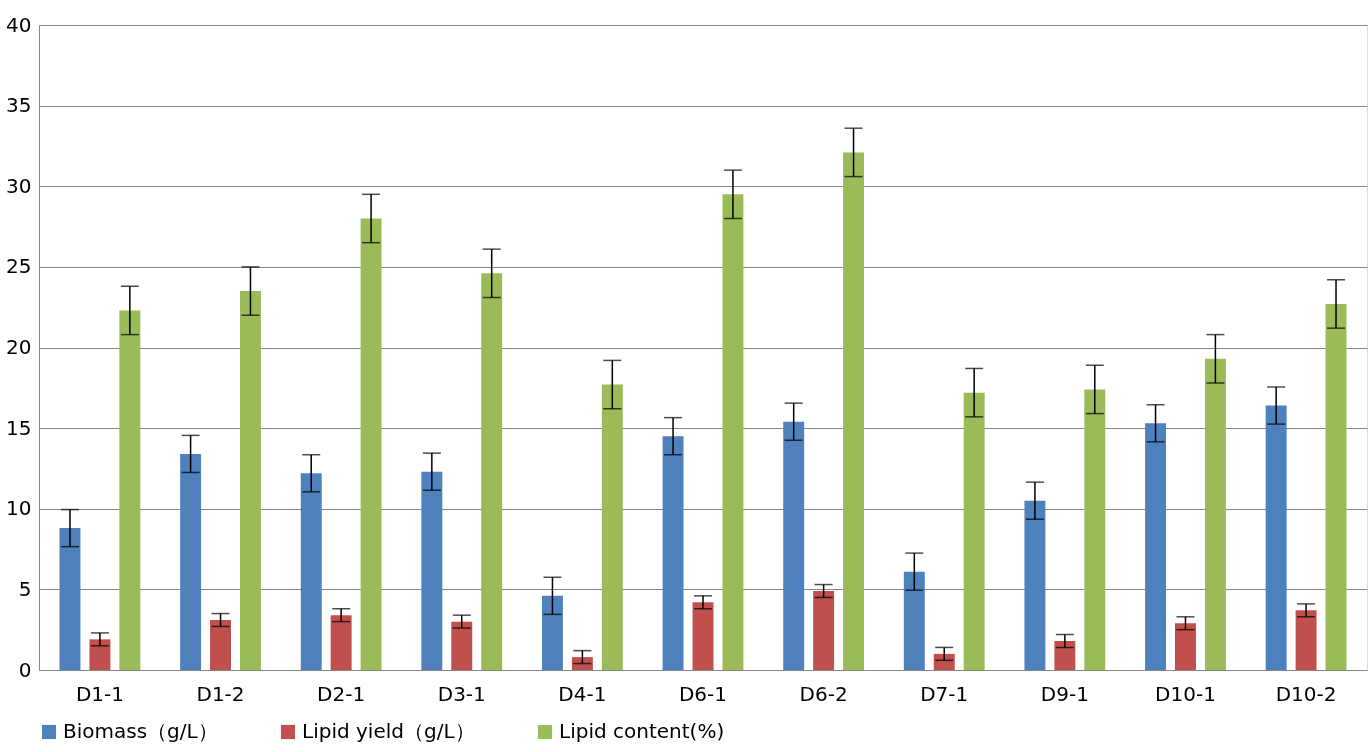 This screenshot has width=1372, height=752. Describe the element at coordinates (19, 427) in the screenshot. I see `y-tick-label: 15` at that location.